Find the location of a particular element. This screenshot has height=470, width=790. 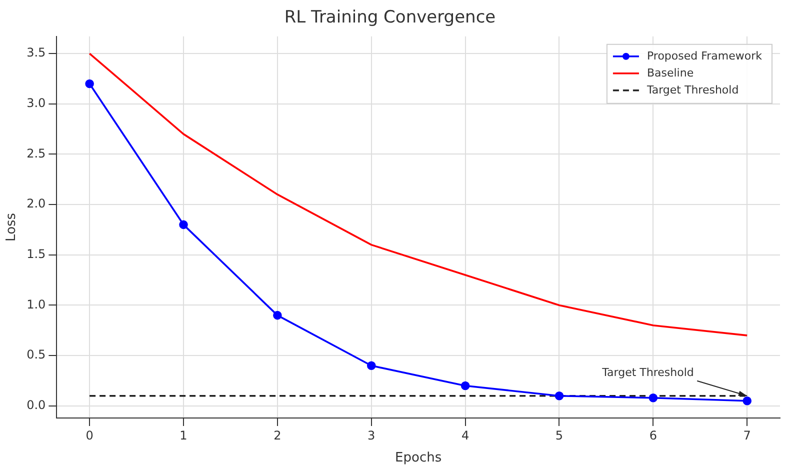

x-tick-label: 5 is located at coordinates (559, 435).